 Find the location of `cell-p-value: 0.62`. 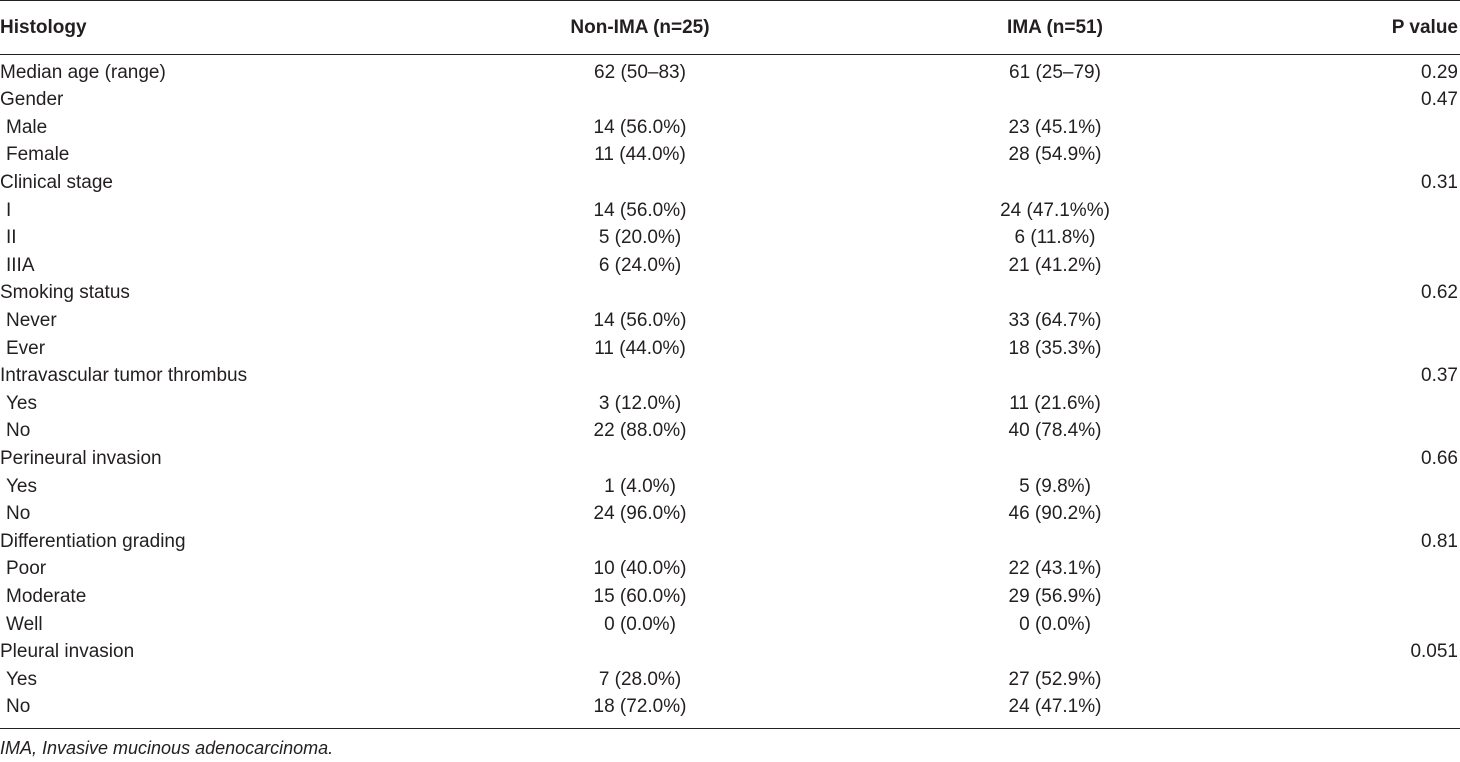

cell-p-value: 0.62 is located at coordinates (1439, 293).